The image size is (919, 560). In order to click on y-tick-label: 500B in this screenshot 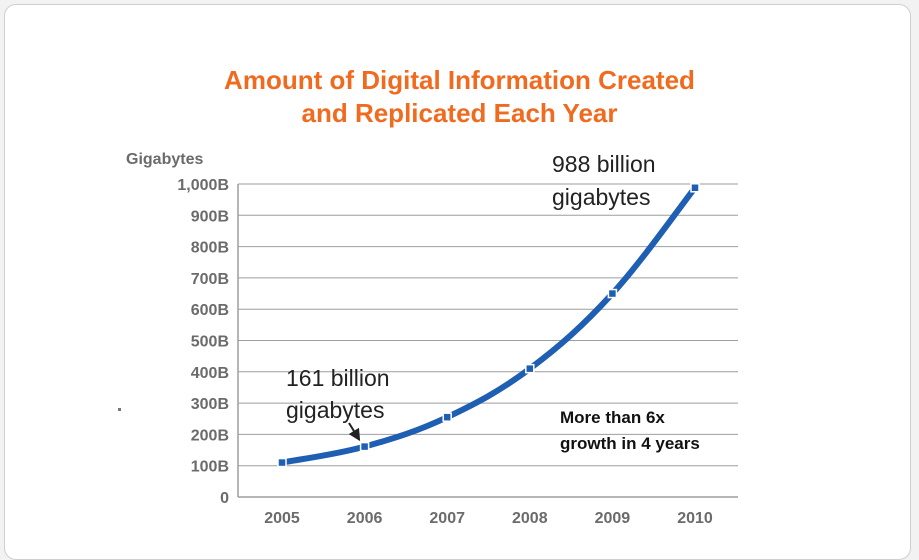, I will do `click(210, 342)`.